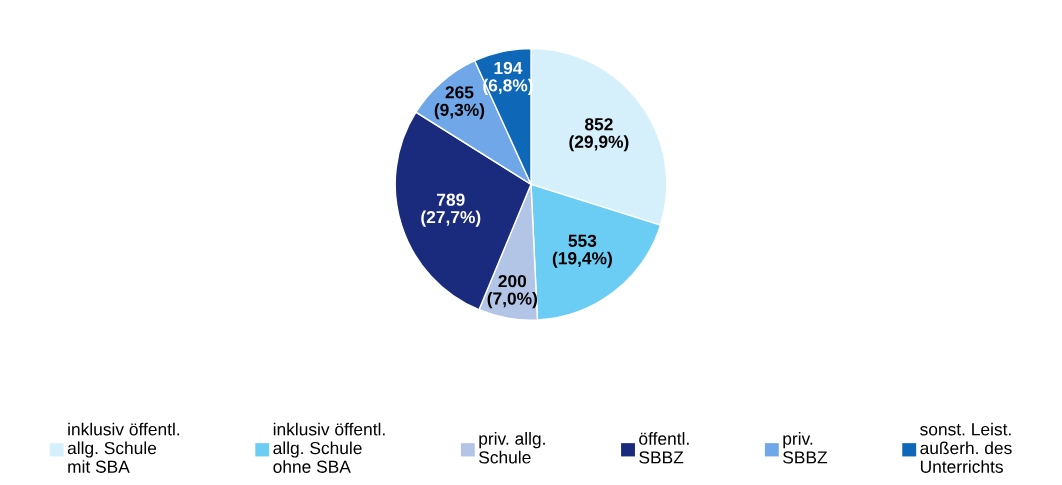  What do you see at coordinates (599, 135) in the screenshot?
I see `data-label: 852 (29,9%)` at bounding box center [599, 135].